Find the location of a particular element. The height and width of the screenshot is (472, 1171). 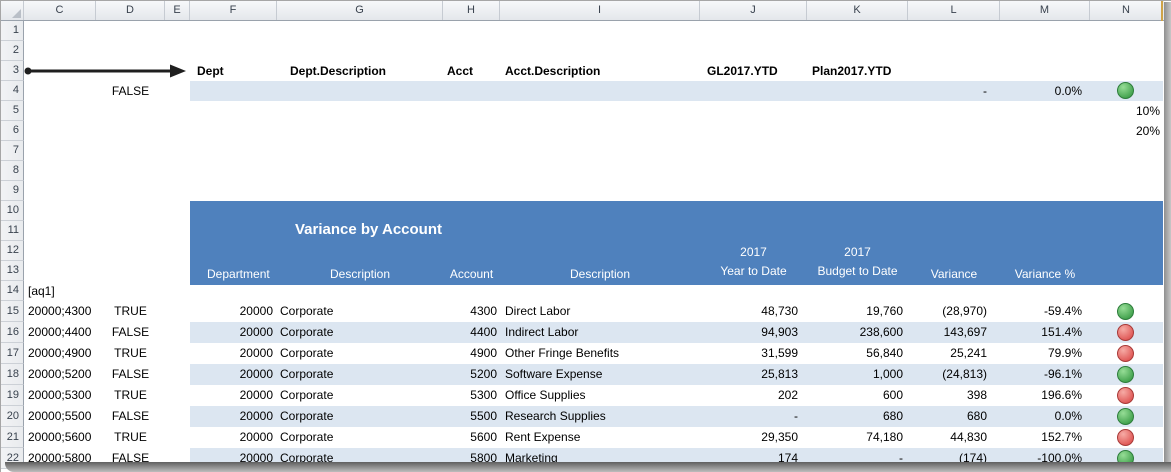

cell-variance: 143,697 is located at coordinates (965, 332).